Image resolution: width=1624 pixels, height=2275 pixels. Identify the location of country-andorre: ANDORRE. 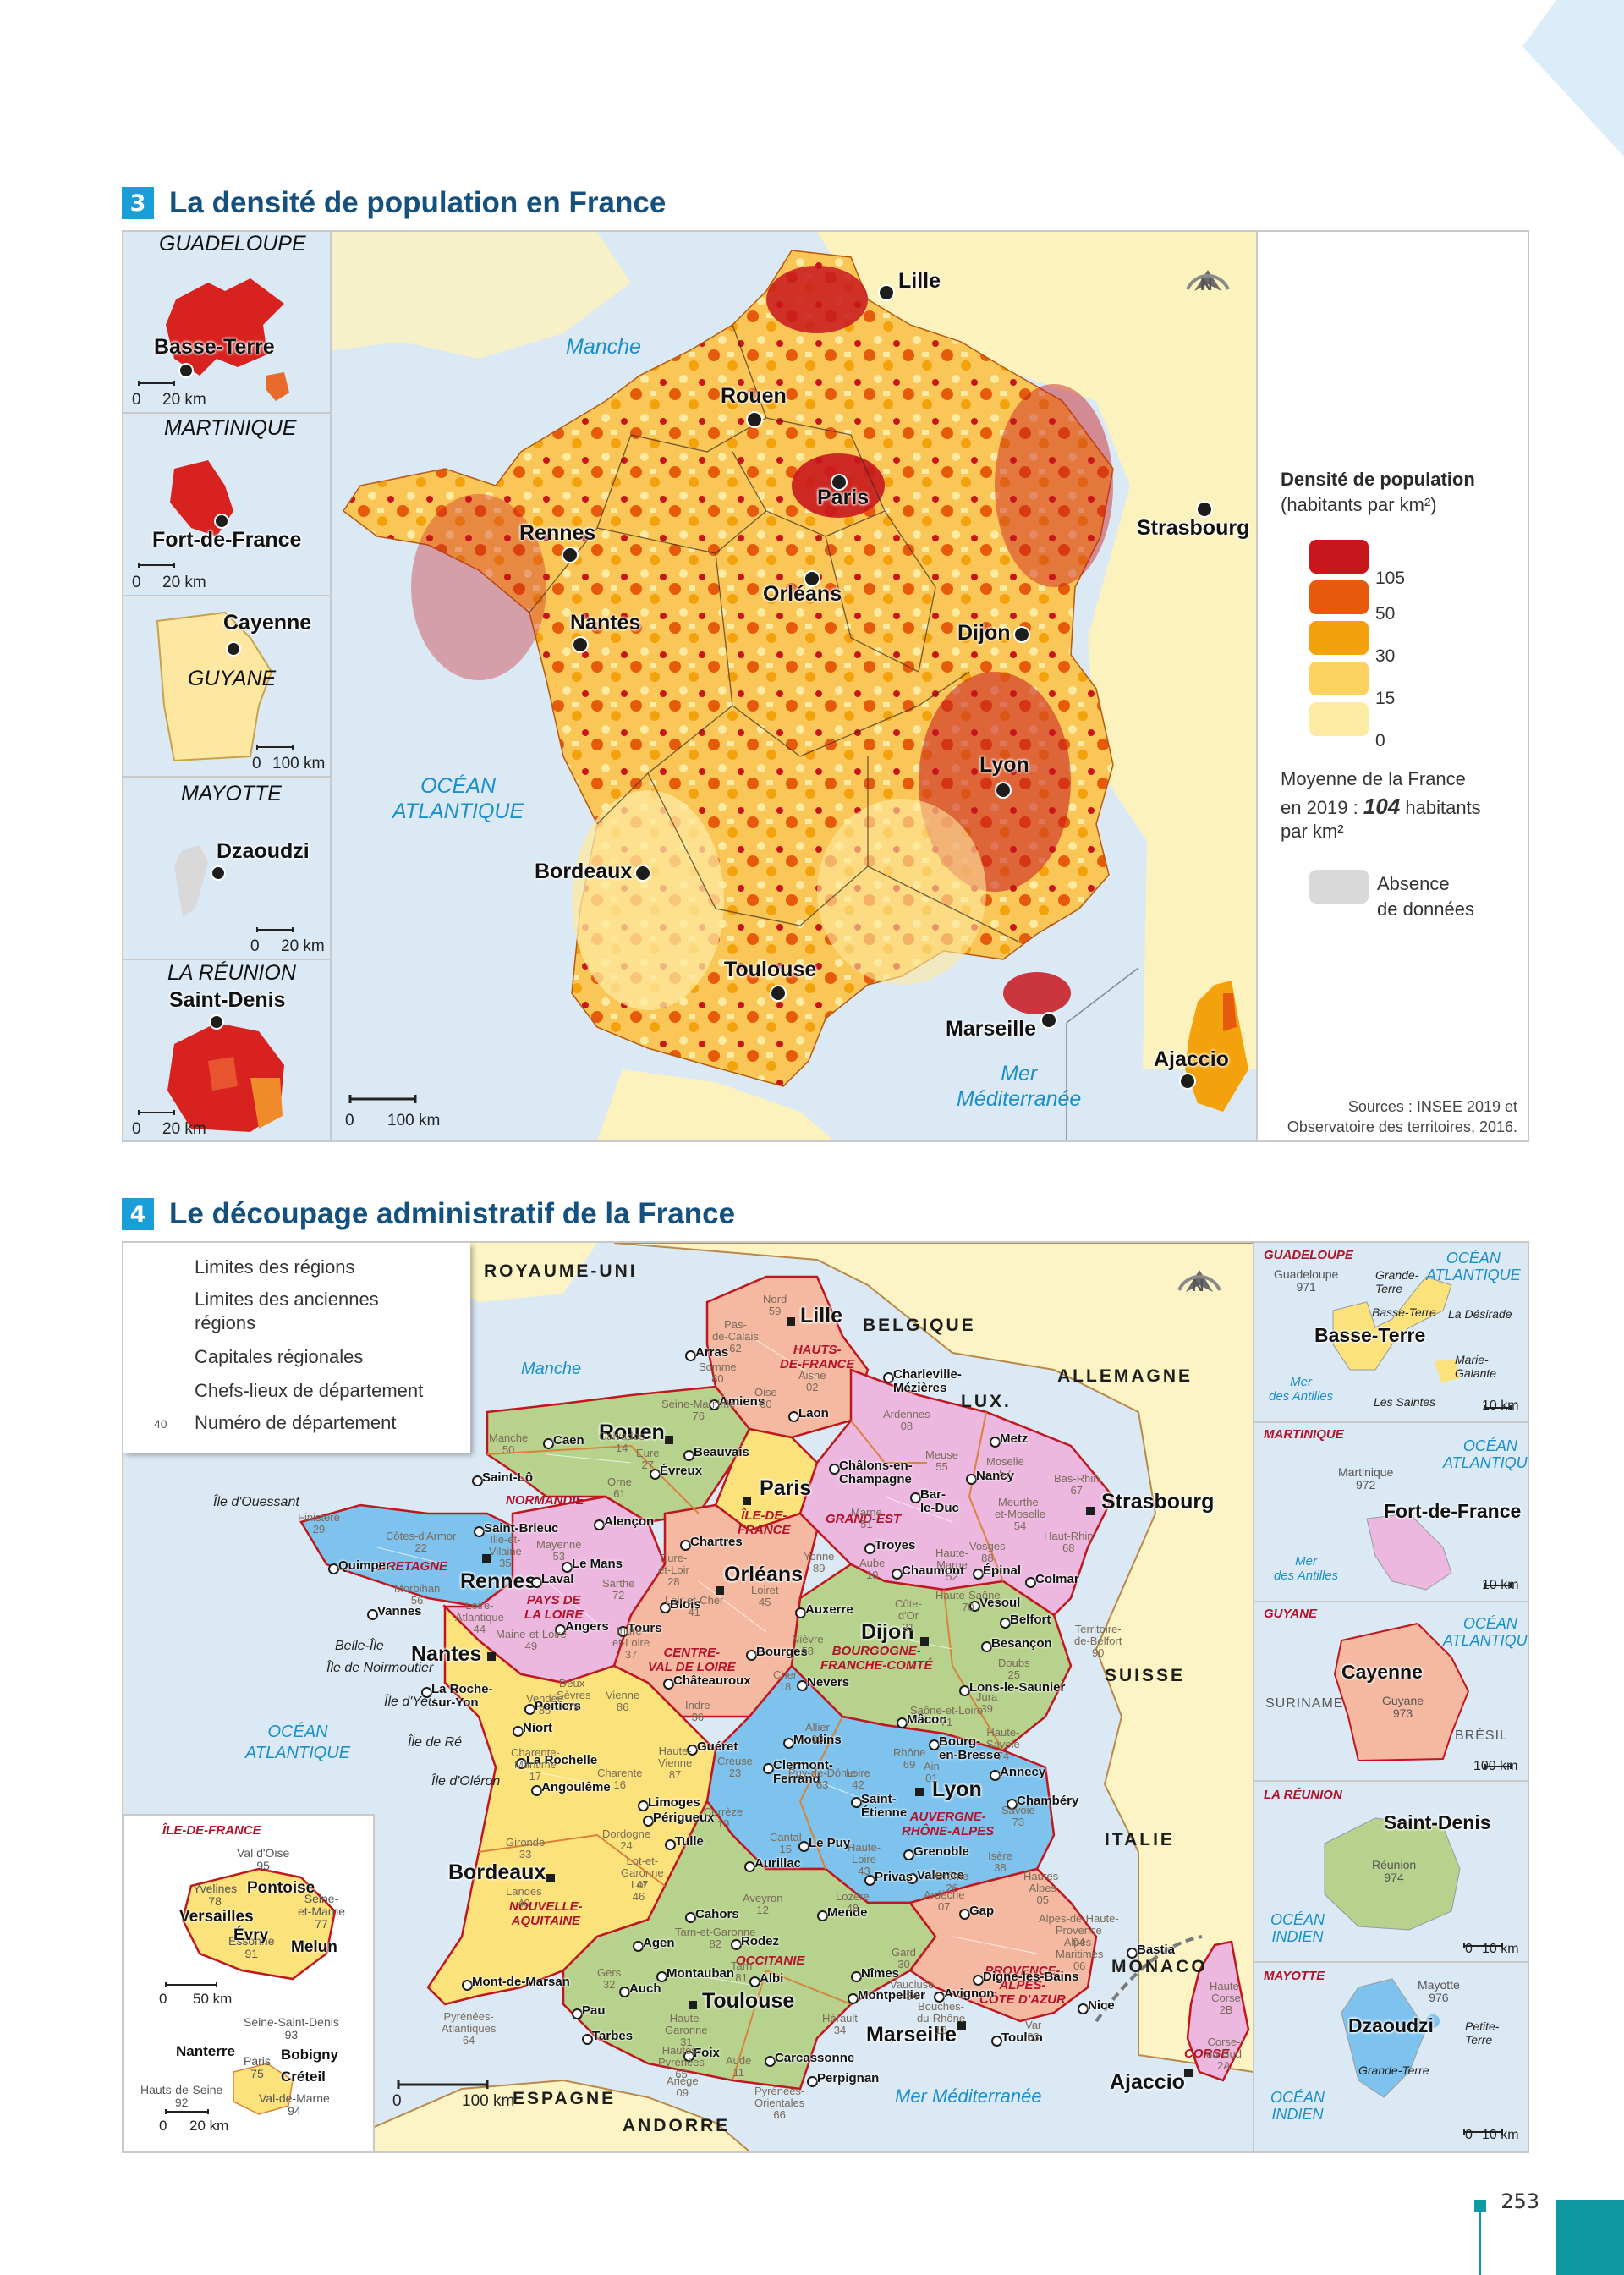
(677, 2125).